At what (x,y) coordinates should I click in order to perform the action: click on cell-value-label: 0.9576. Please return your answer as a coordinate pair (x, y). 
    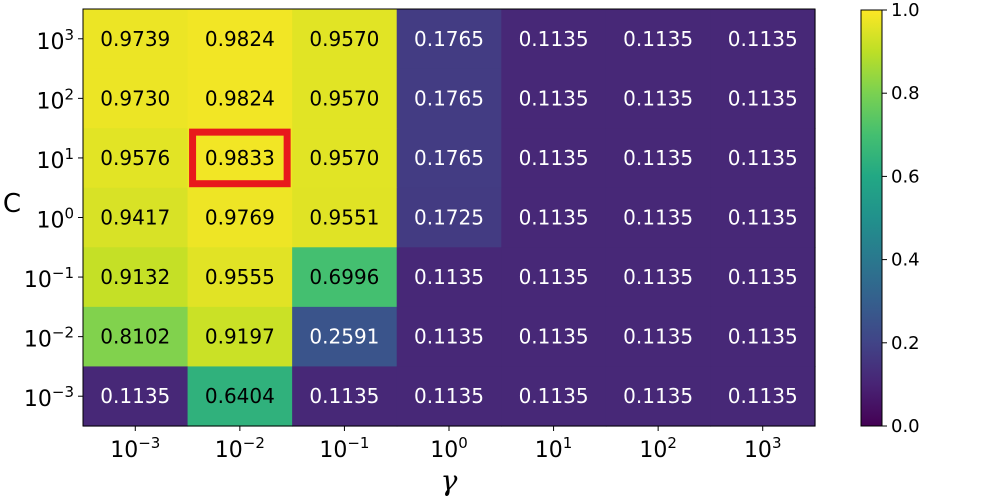
    Looking at the image, I should click on (135, 158).